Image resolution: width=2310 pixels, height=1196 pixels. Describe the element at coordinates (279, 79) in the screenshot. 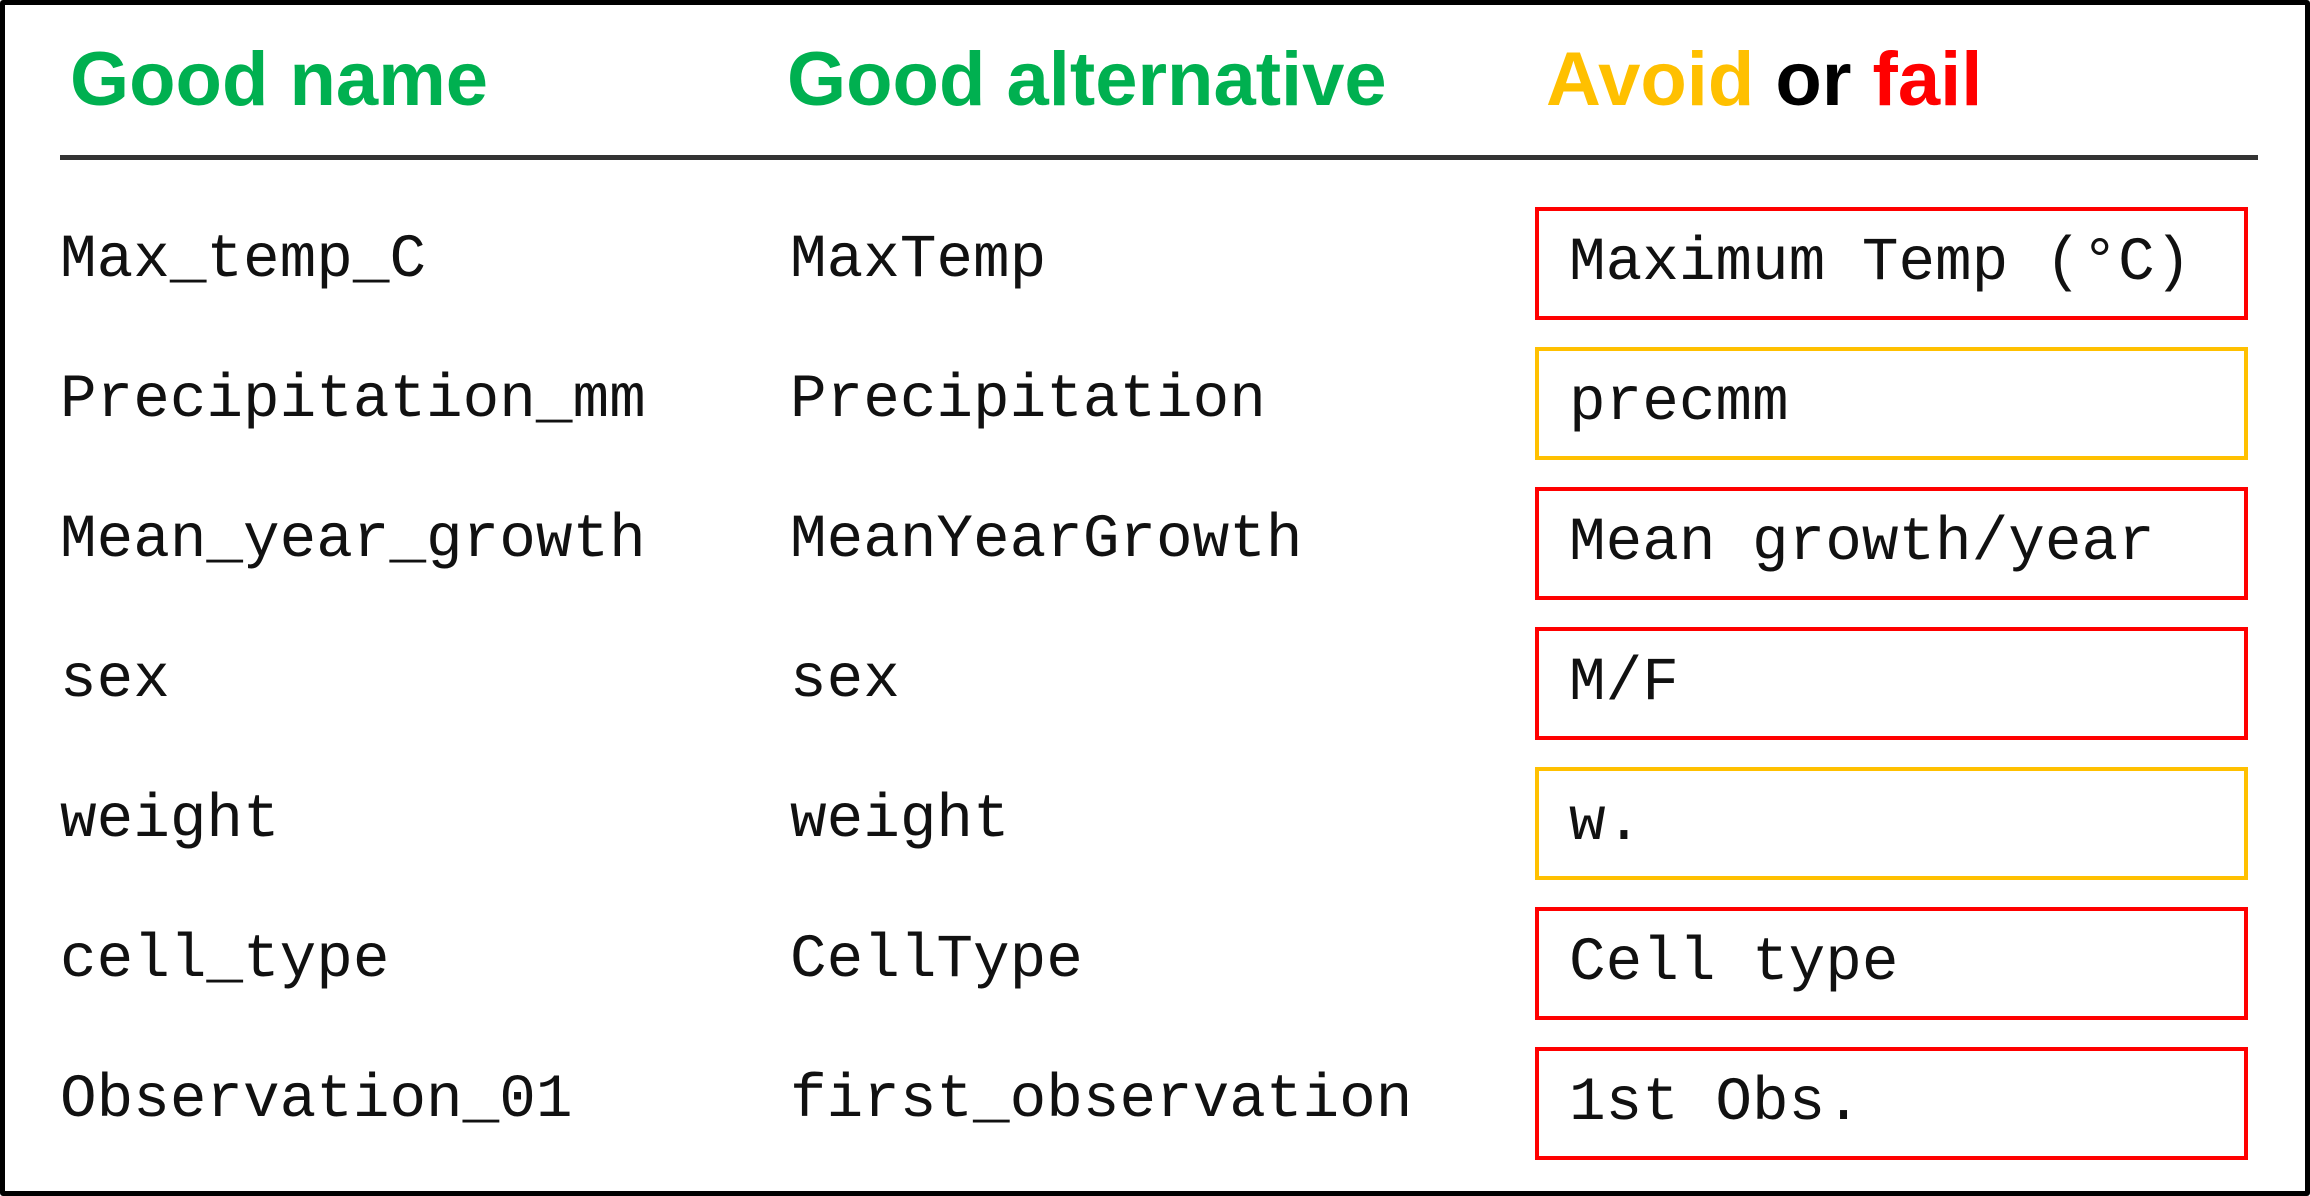

I see `header-good-name: Good name` at that location.